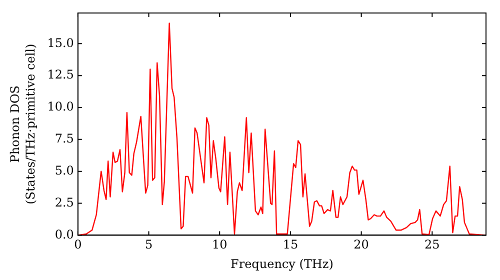 This screenshot has height=280, width=500. Describe the element at coordinates (78, 245) in the screenshot. I see `x-tick-label: 0` at that location.